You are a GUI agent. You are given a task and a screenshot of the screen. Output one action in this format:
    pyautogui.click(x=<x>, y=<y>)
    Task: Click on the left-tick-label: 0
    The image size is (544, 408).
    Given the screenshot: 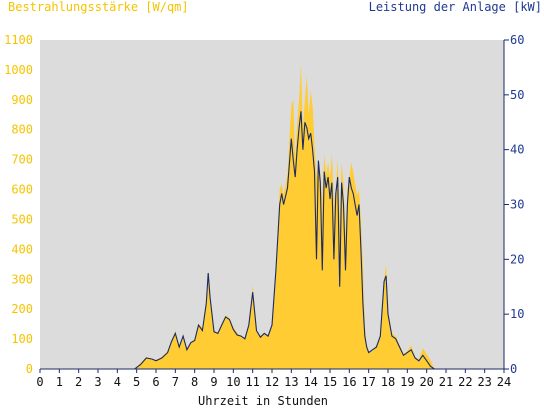 What is the action you would take?
    pyautogui.click(x=29, y=369)
    